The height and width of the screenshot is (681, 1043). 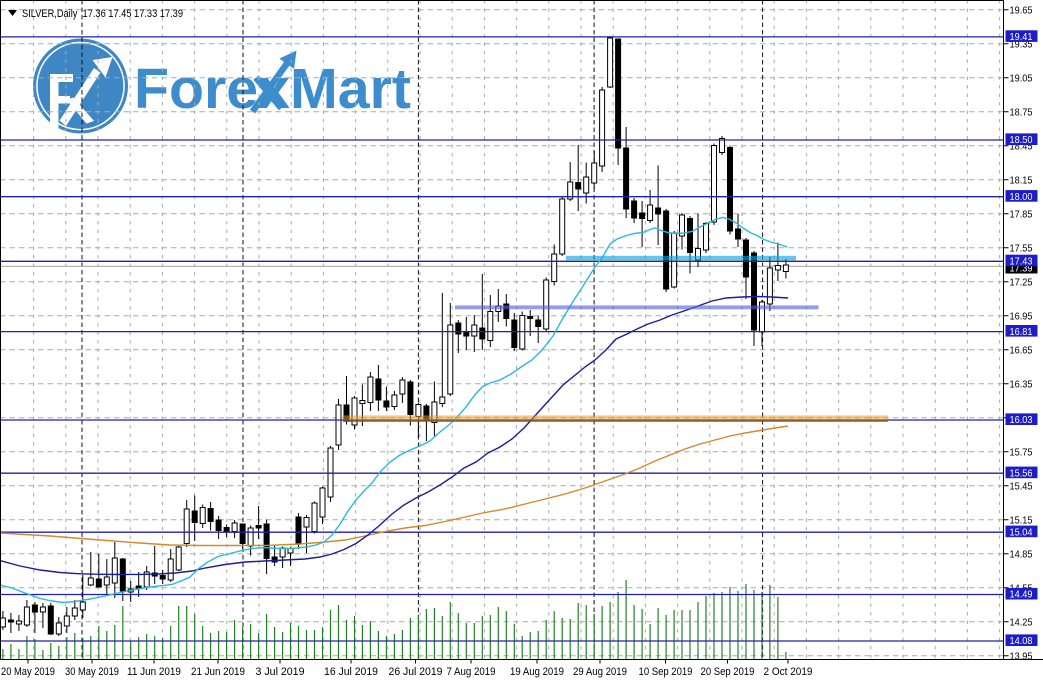 I want to click on svg-text: 16.03, so click(x=1021, y=420).